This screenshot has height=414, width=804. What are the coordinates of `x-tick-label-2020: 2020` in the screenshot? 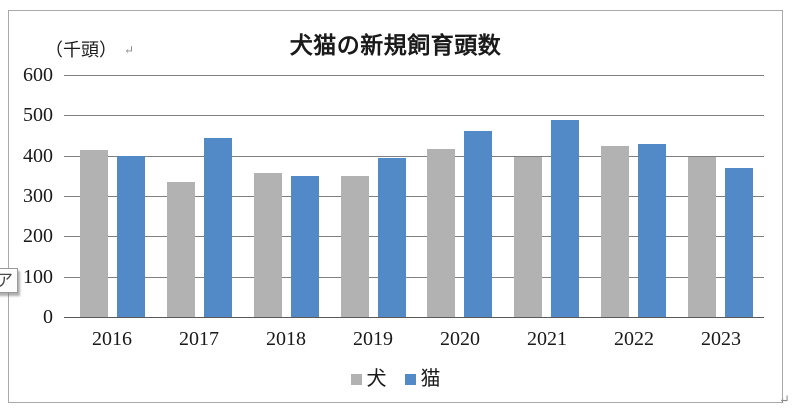 It's located at (460, 339).